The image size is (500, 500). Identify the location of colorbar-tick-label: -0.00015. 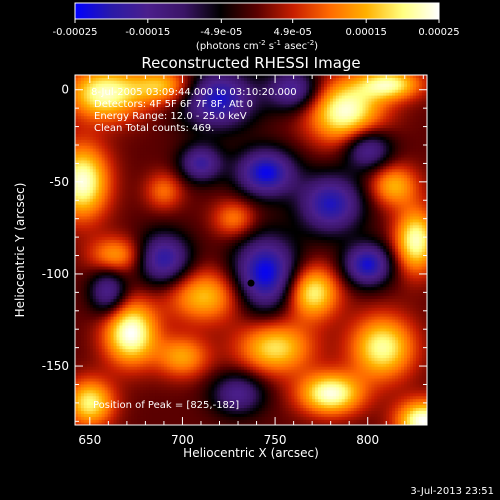
(147, 32).